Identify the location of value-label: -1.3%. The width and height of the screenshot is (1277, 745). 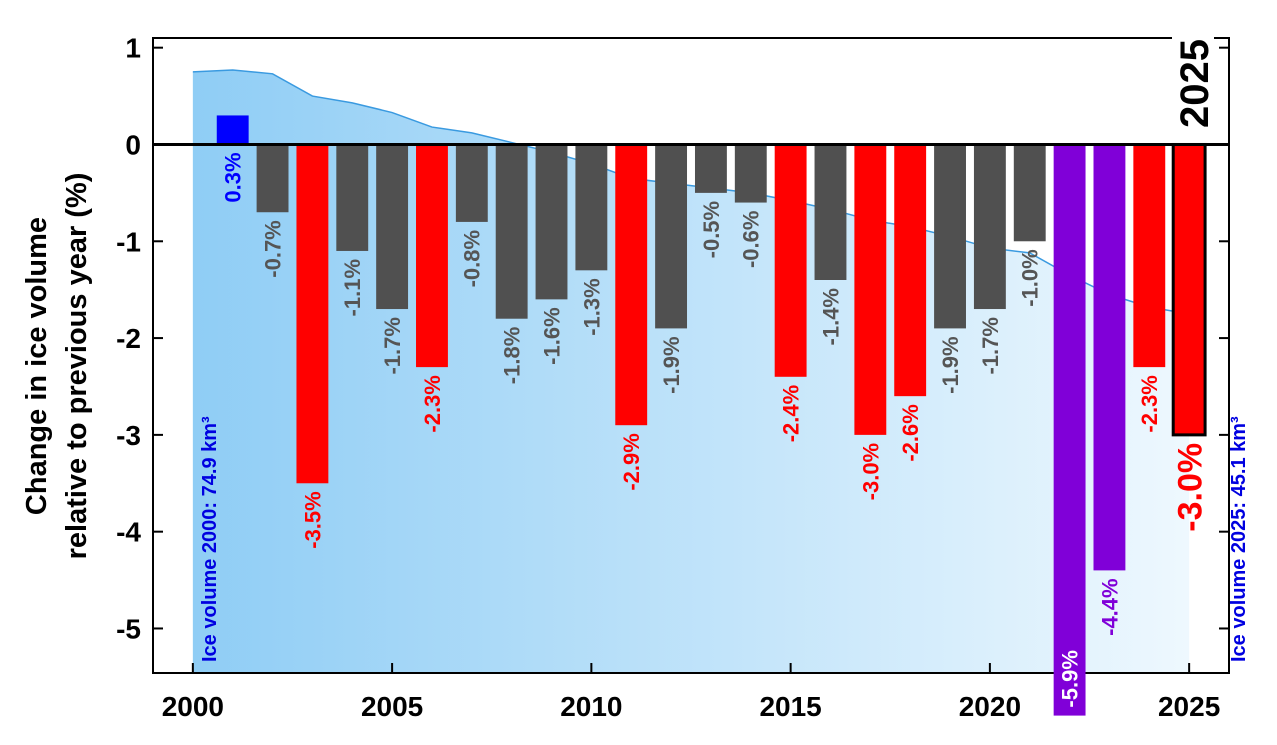
(591, 306).